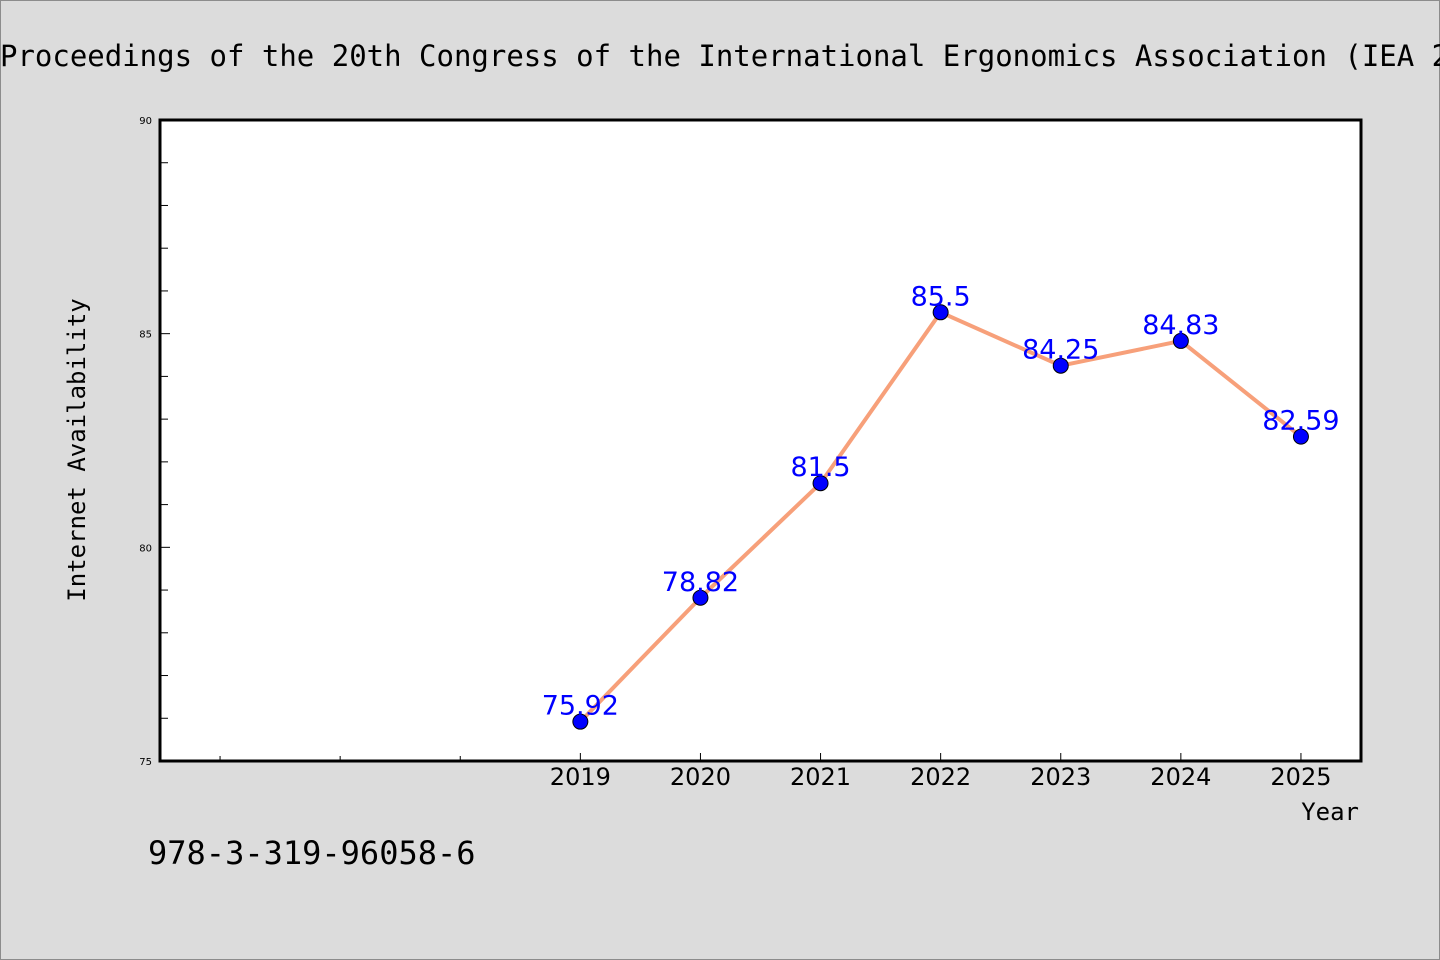 The image size is (1440, 960). Describe the element at coordinates (145, 548) in the screenshot. I see `y-tick-label: 80` at that location.